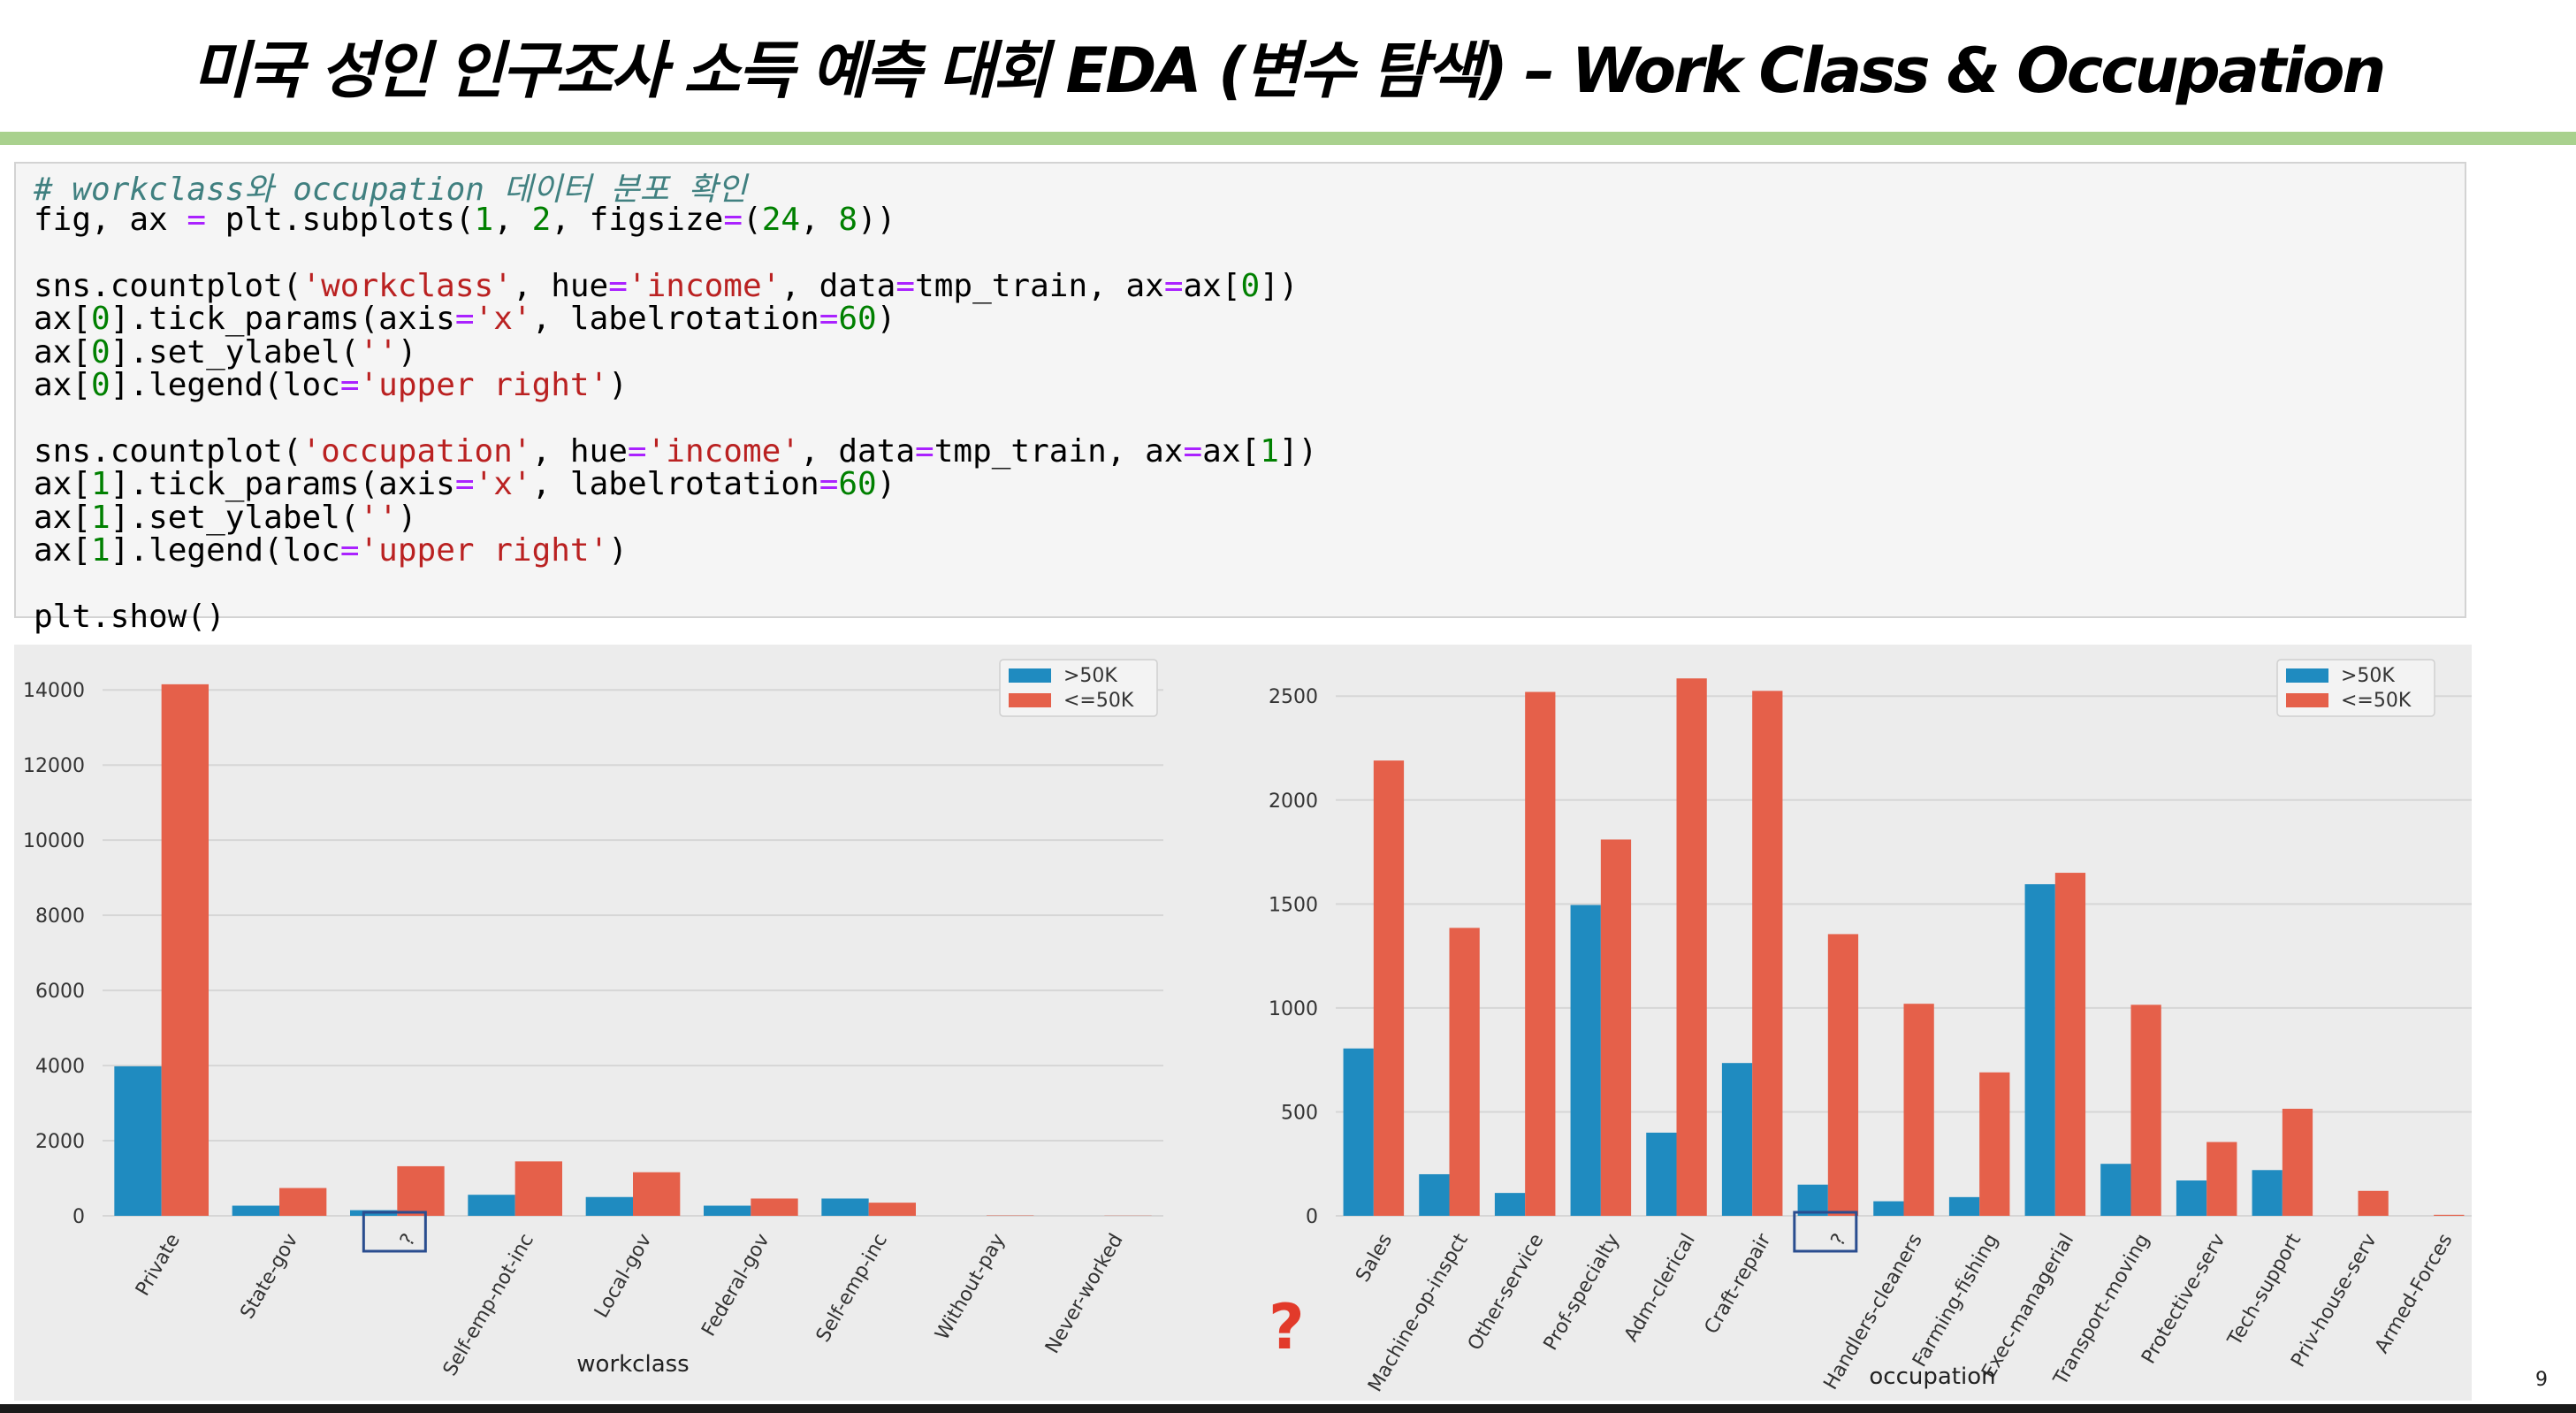  Describe the element at coordinates (1293, 905) in the screenshot. I see `y-tick-label: 1500` at that location.